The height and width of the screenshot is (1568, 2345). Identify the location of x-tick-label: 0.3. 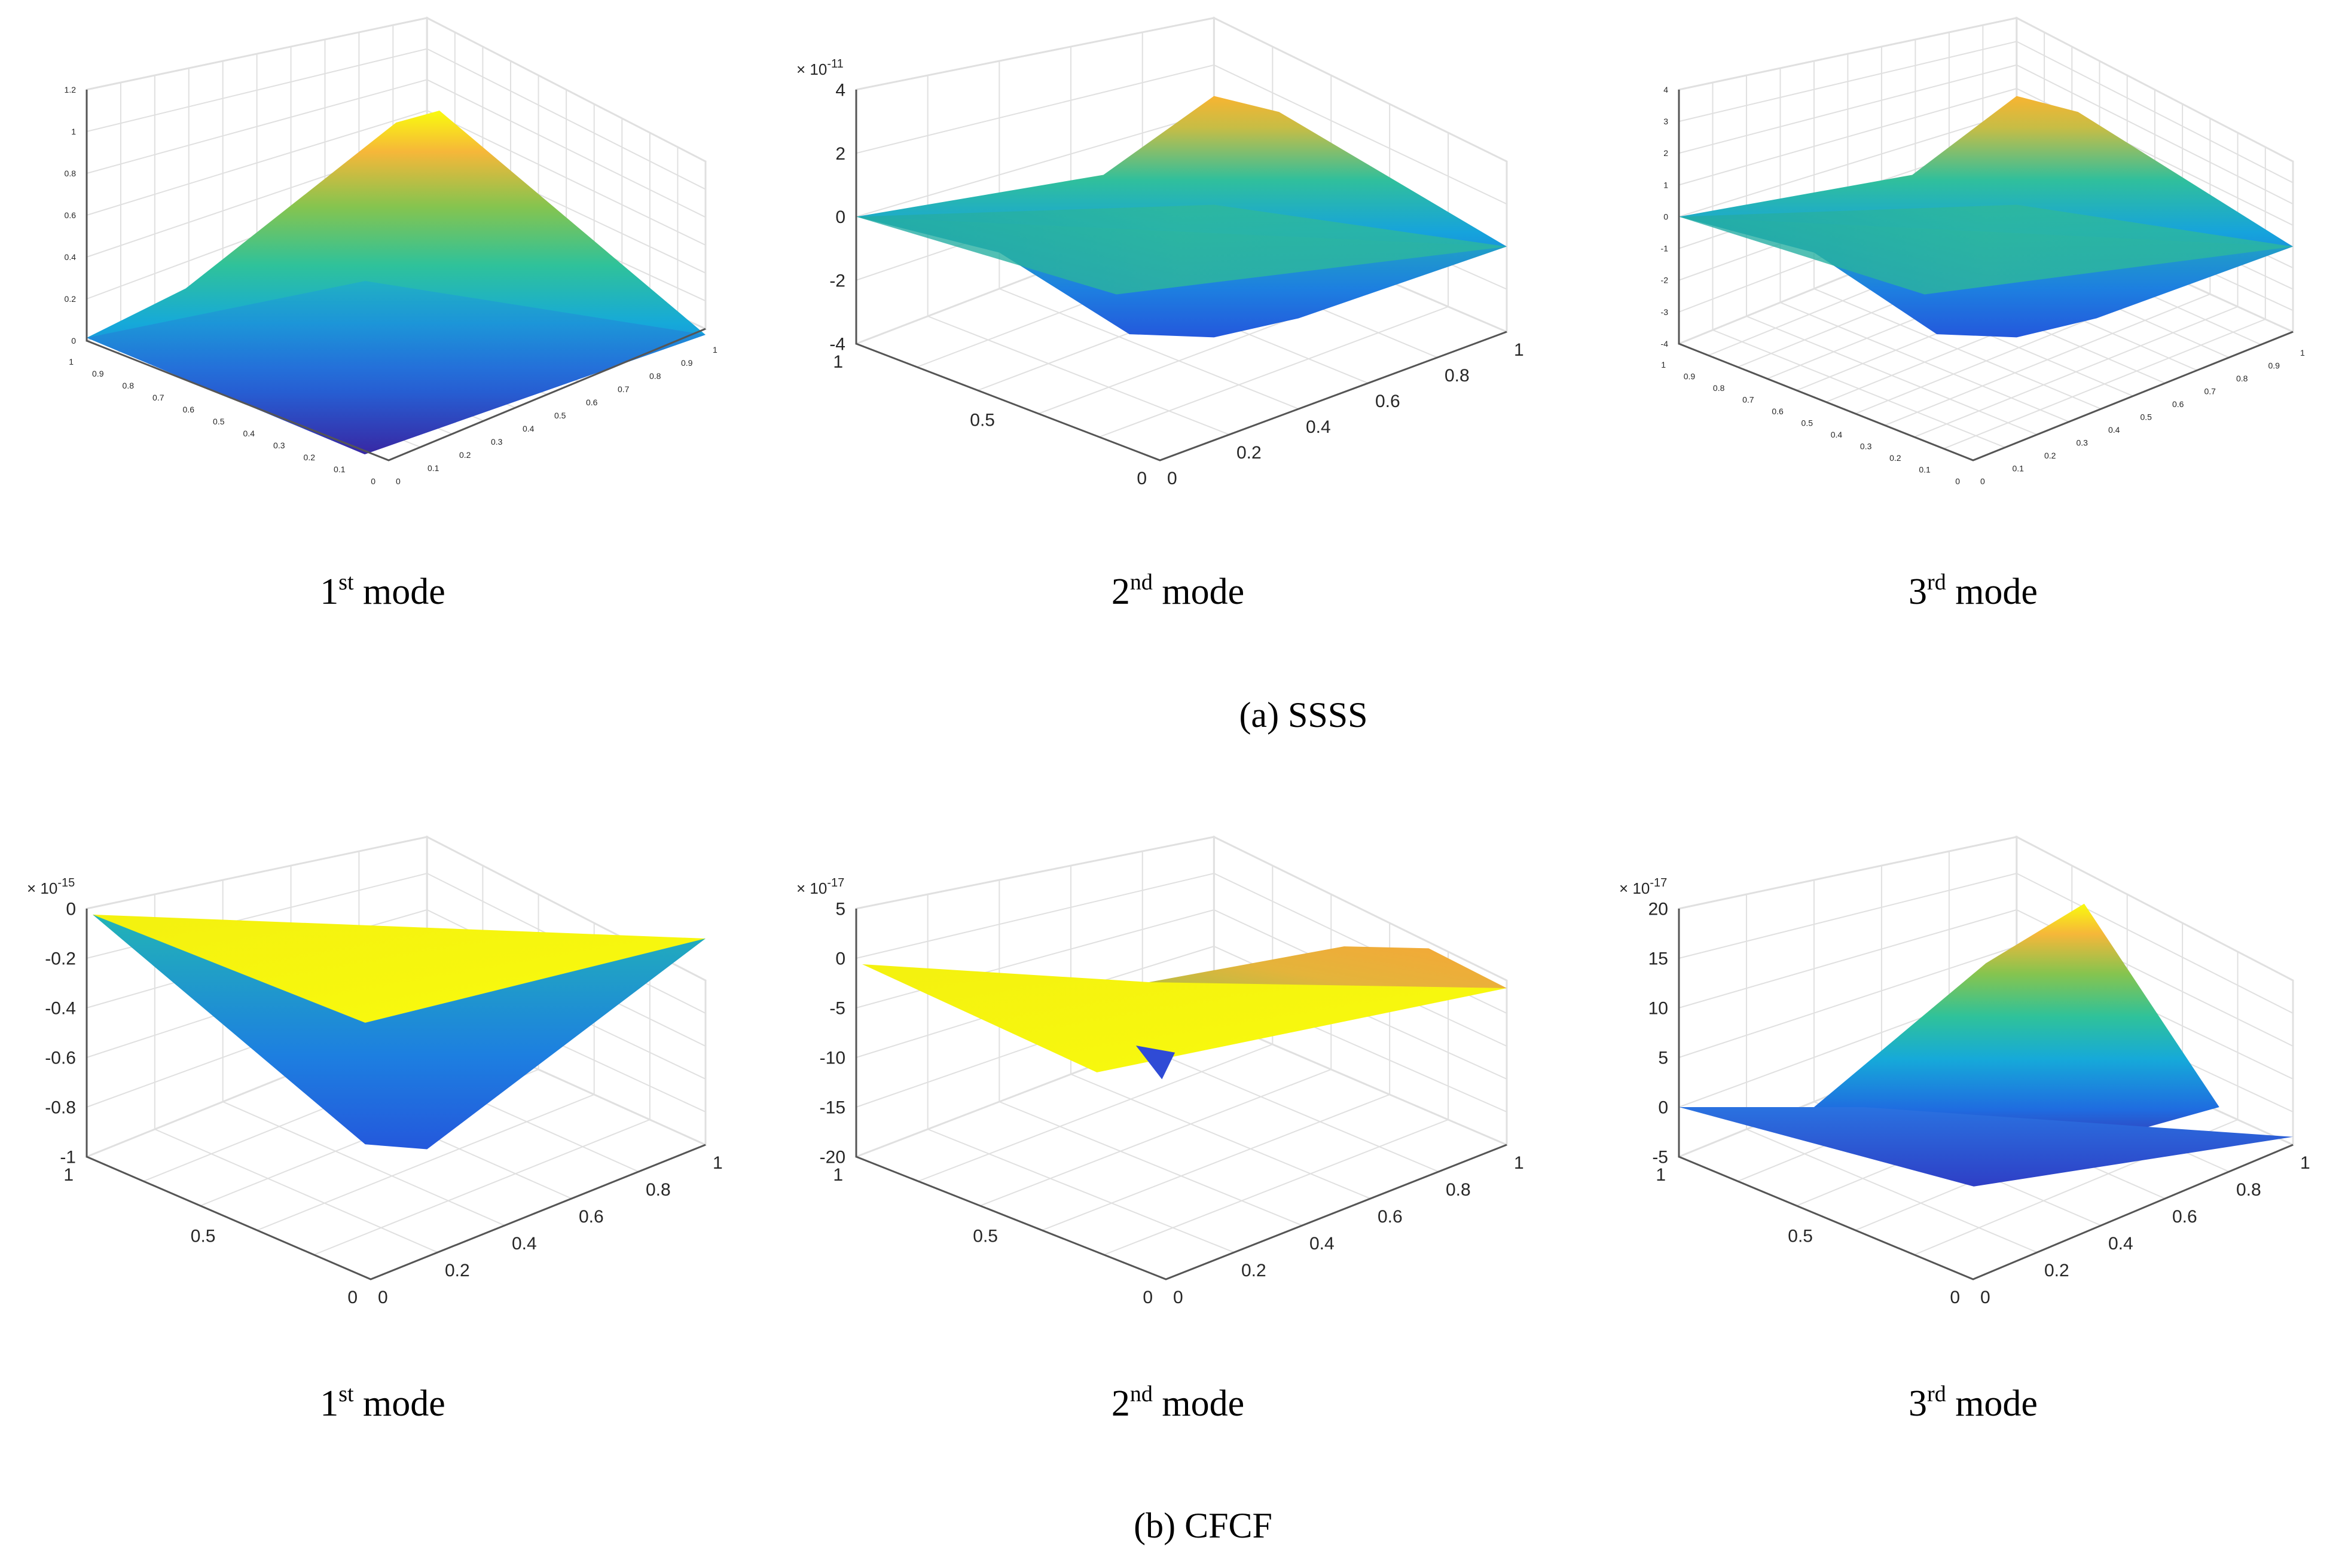
(497, 442).